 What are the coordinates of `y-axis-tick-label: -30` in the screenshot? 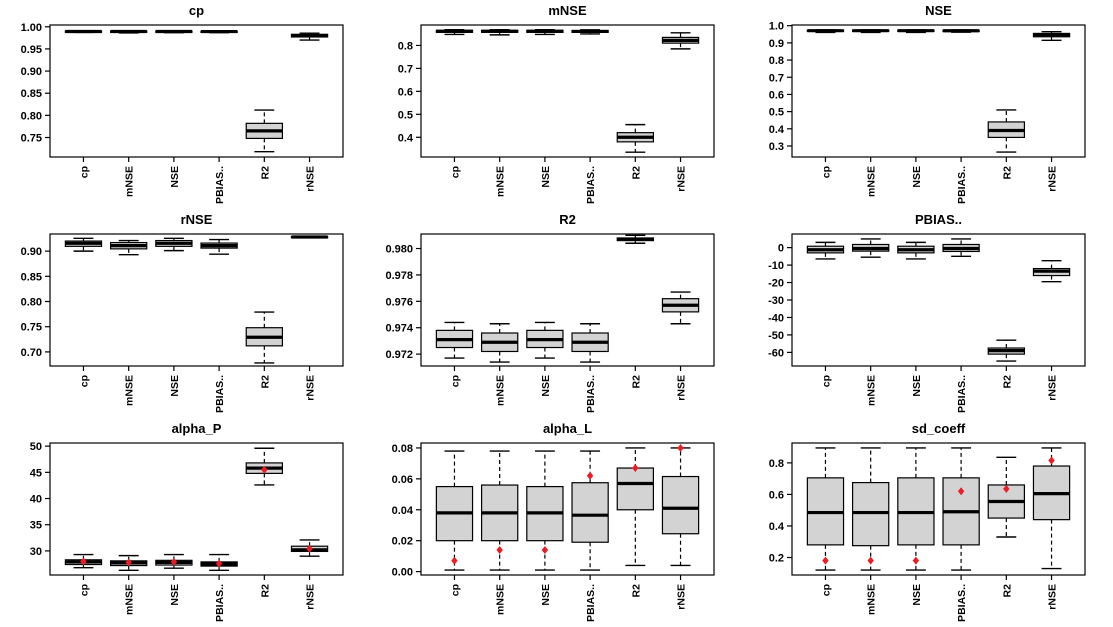 It's located at (776, 301).